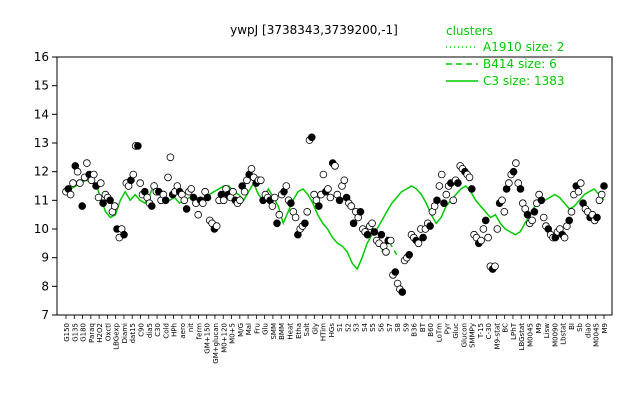 The height and width of the screenshot is (400, 640). What do you see at coordinates (481, 331) in the screenshot?
I see `x-tick-label: T-15` at bounding box center [481, 331].